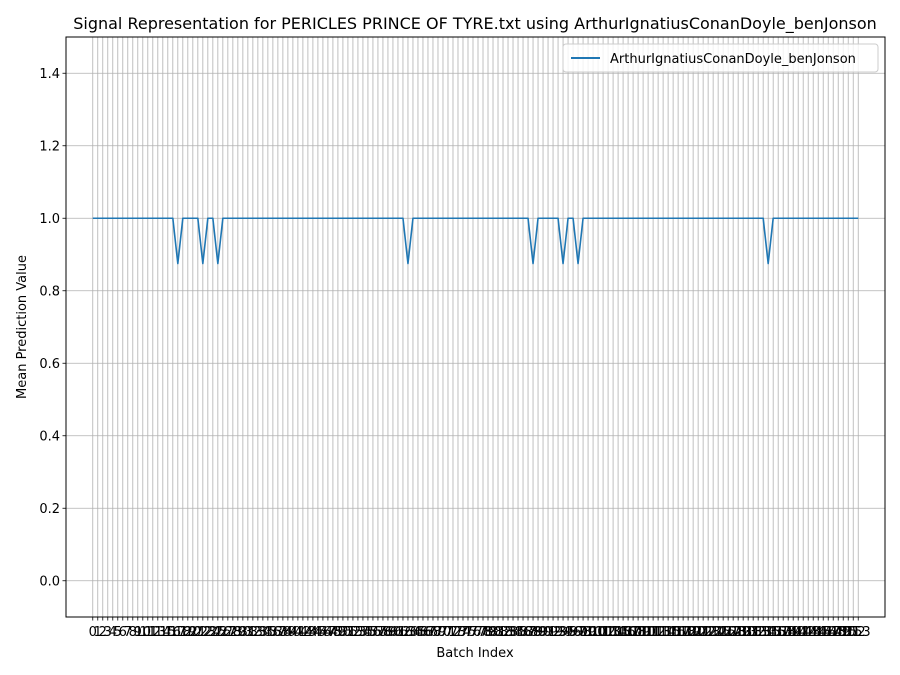  I want to click on x-tick-label: 17, so click(178, 632).